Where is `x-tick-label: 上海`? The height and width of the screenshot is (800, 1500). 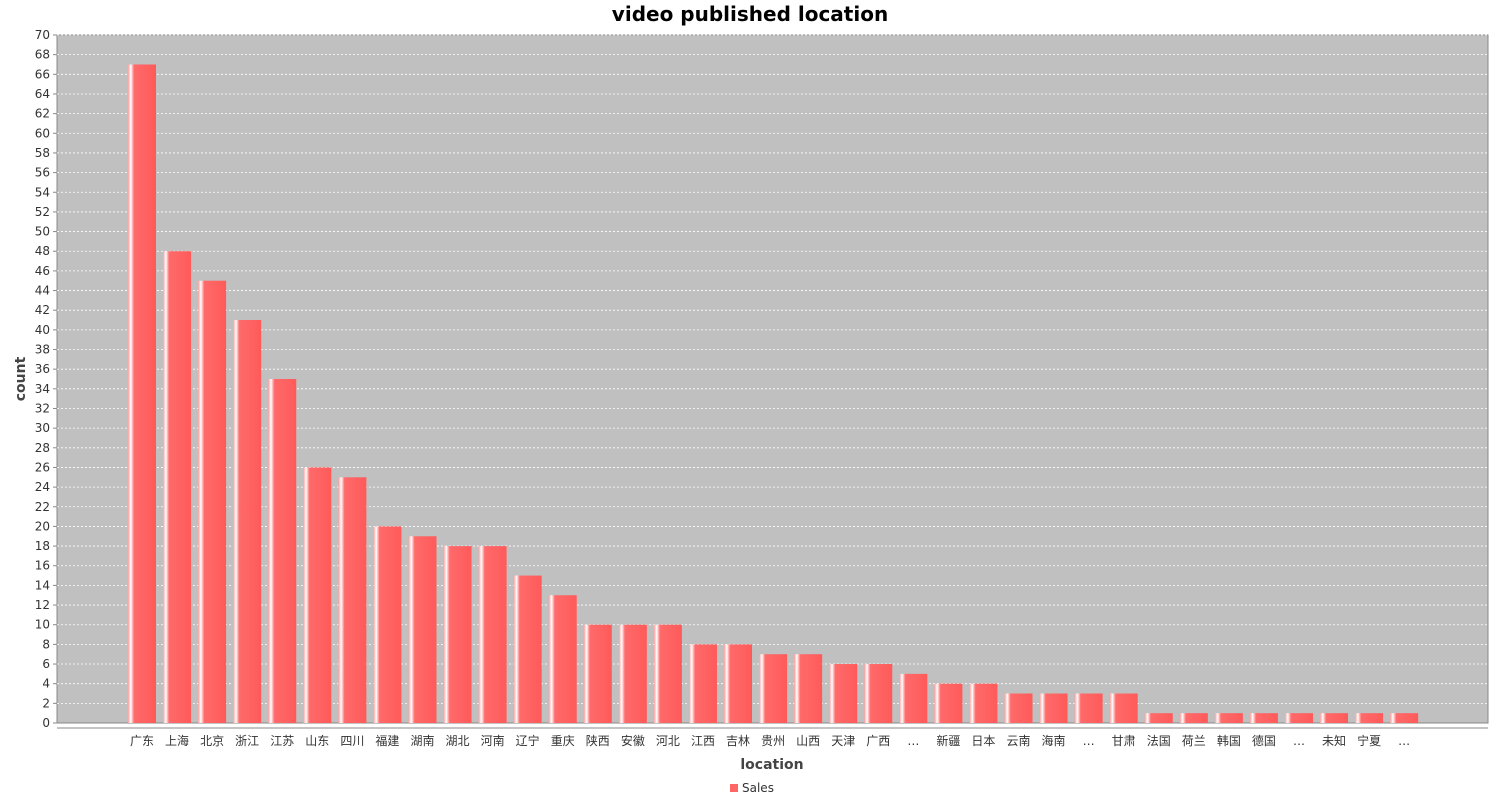
x-tick-label: 上海 is located at coordinates (177, 740).